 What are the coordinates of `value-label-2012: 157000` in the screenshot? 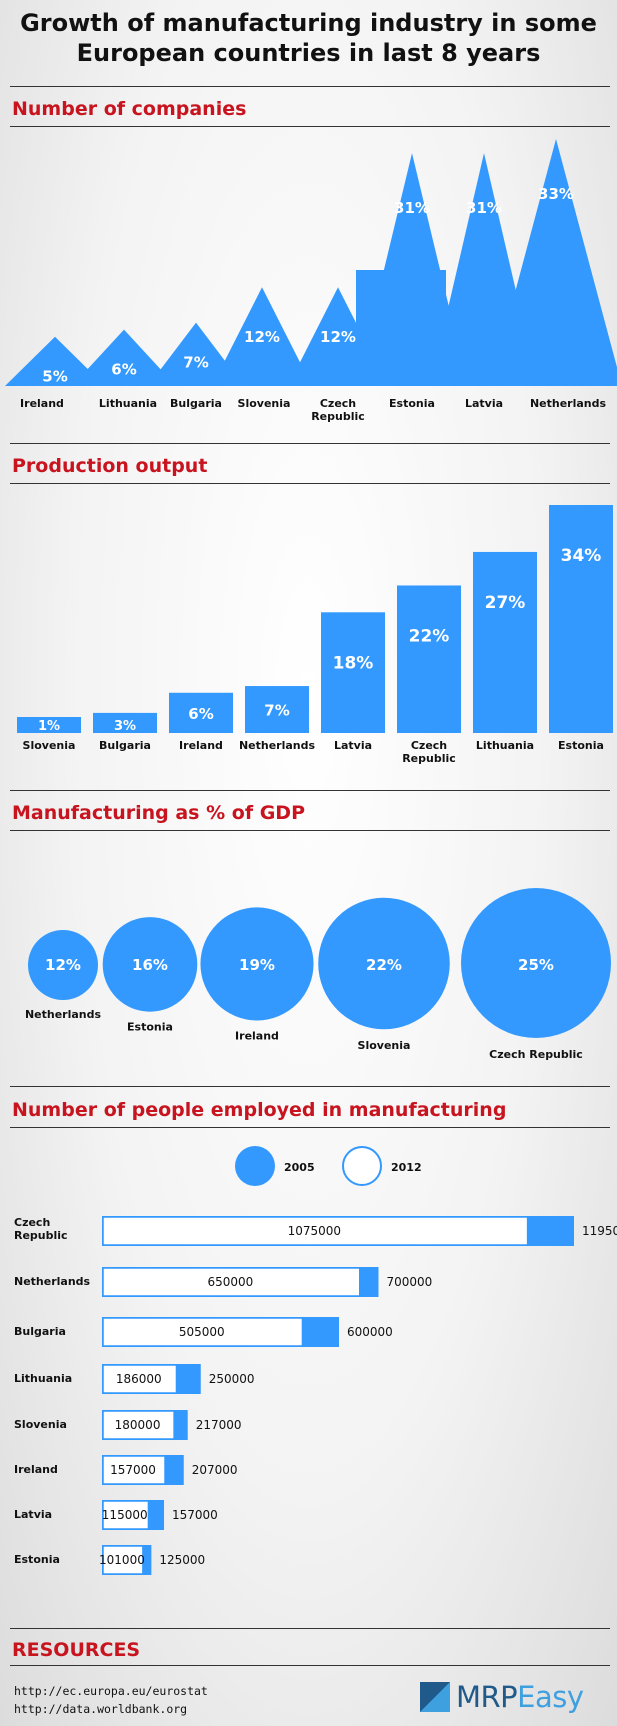 It's located at (195, 1515).